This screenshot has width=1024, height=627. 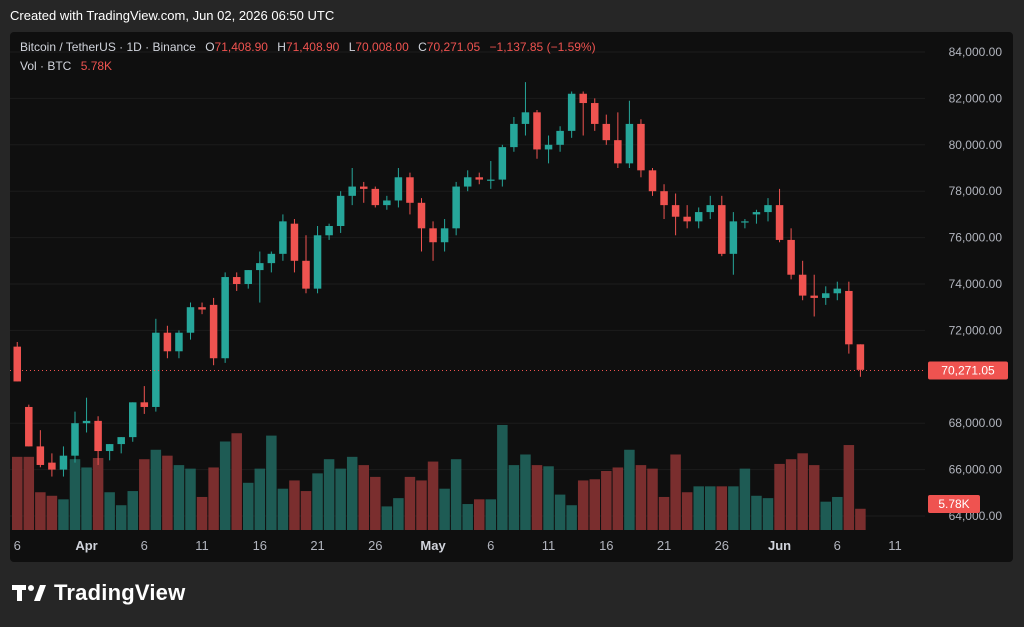 I want to click on x-tick-label: Jun, so click(x=779, y=545).